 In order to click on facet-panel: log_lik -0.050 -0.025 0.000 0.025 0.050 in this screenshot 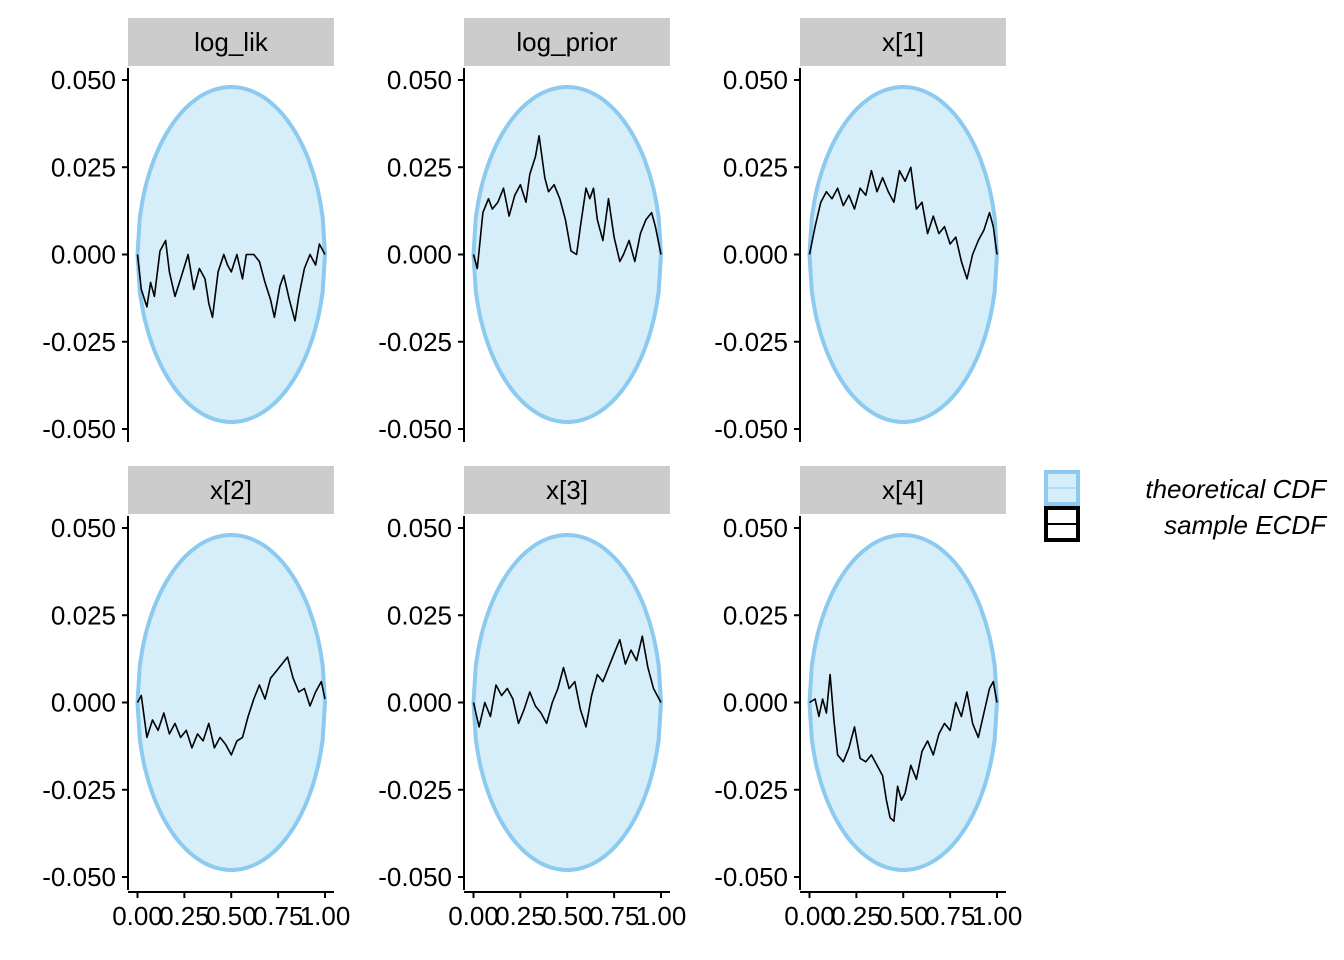, I will do `click(188, 231)`.